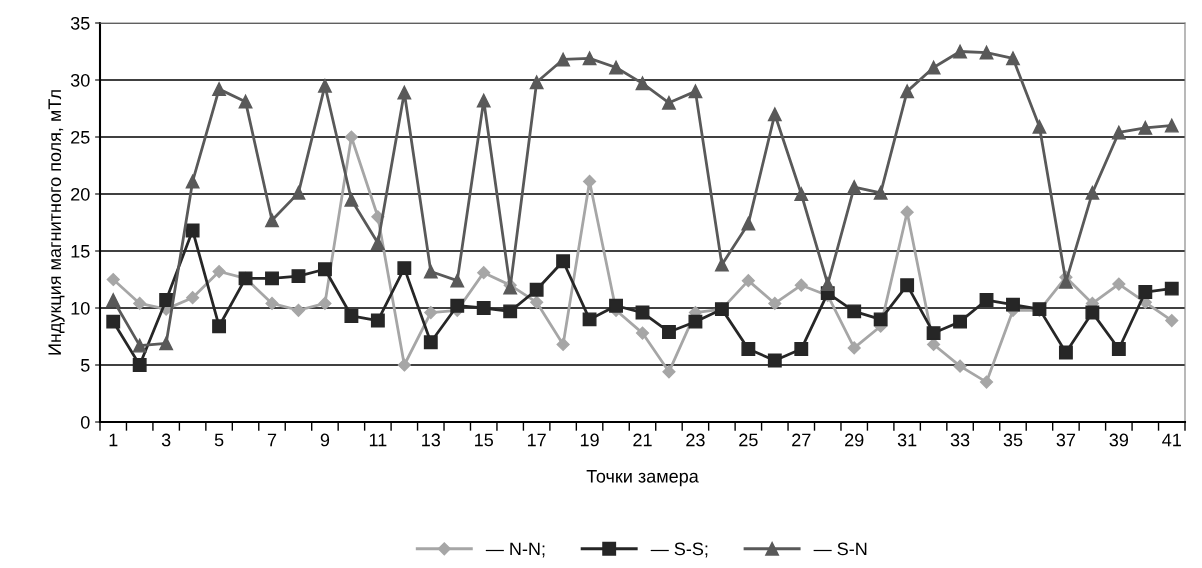 The height and width of the screenshot is (568, 1202). I want to click on x-tick-label: 33, so click(960, 440).